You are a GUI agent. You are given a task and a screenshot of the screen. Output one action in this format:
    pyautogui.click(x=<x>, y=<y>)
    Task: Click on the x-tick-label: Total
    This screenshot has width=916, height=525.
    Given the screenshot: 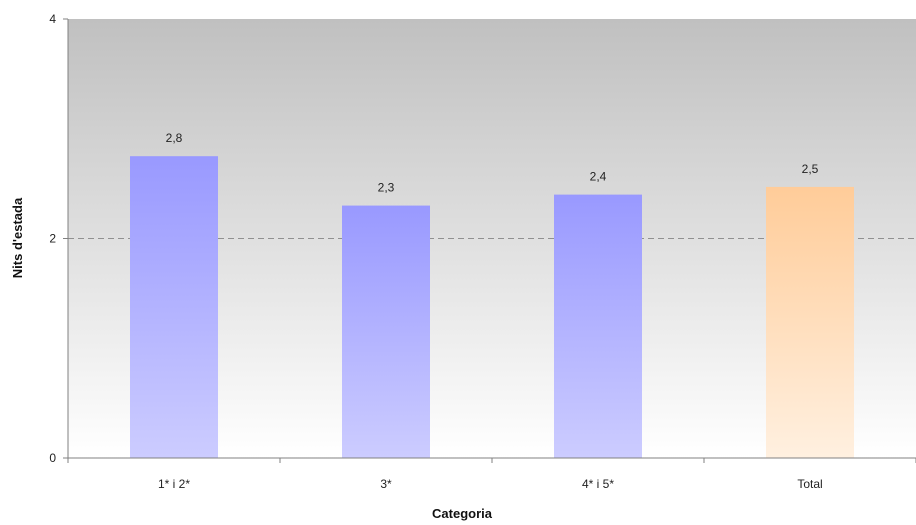 What is the action you would take?
    pyautogui.click(x=809, y=484)
    